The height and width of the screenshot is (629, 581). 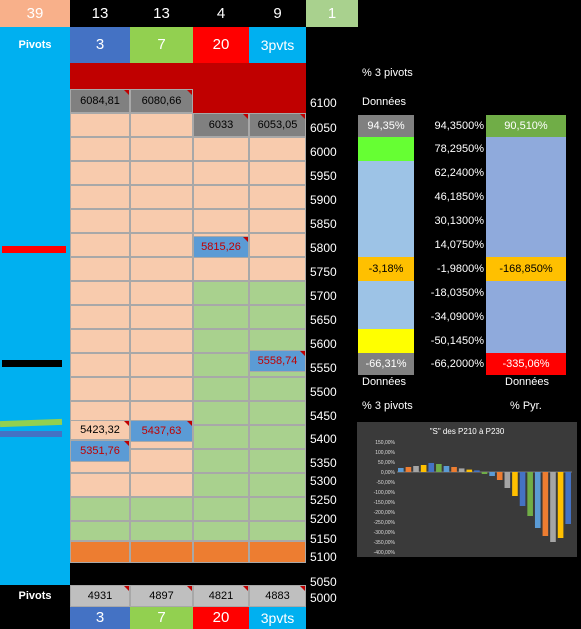 I want to click on pivot-marker-cell: 5437,63, so click(x=161, y=431).